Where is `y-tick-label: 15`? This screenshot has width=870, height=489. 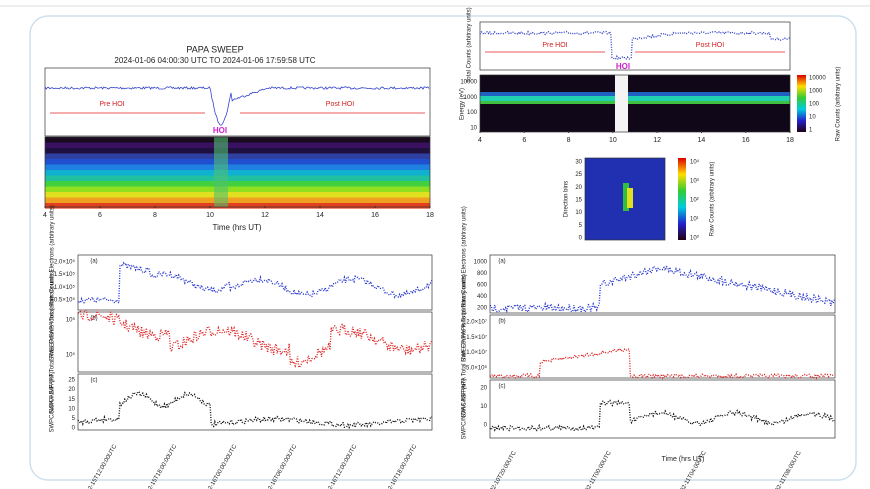 y-tick-label: 15 is located at coordinates (578, 201).